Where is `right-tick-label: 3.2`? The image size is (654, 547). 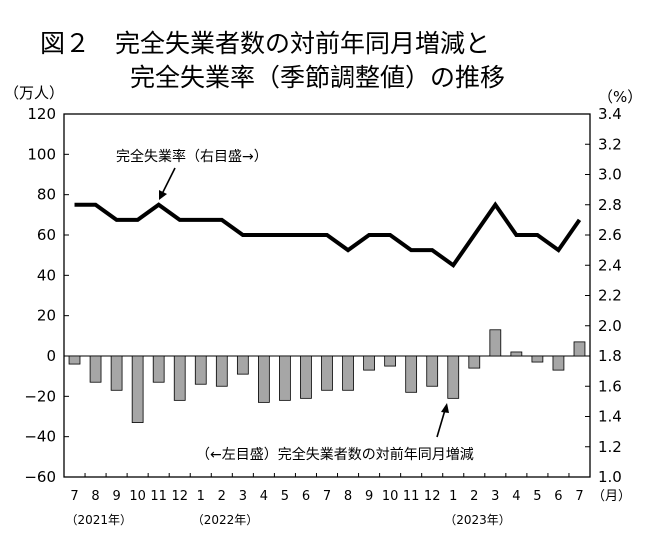
right-tick-label: 3.2 is located at coordinates (610, 144).